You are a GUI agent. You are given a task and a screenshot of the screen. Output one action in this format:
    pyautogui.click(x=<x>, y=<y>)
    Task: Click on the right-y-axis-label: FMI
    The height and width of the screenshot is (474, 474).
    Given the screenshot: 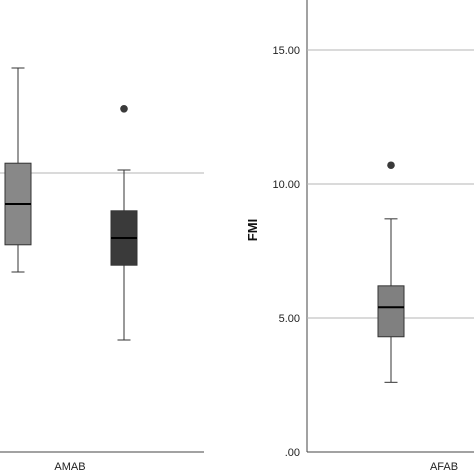 What is the action you would take?
    pyautogui.click(x=252, y=230)
    